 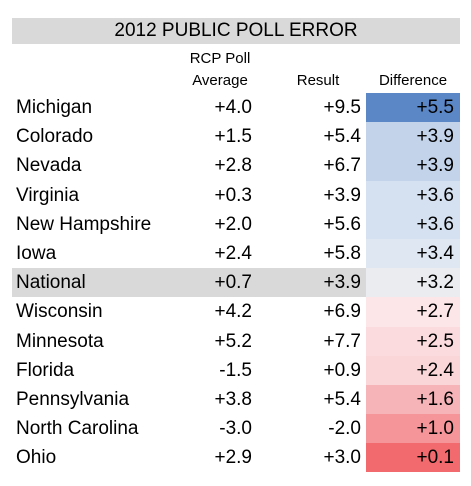 I want to click on table-row: North Carolina -3.0 -2.0 +1.0, so click(x=236, y=429).